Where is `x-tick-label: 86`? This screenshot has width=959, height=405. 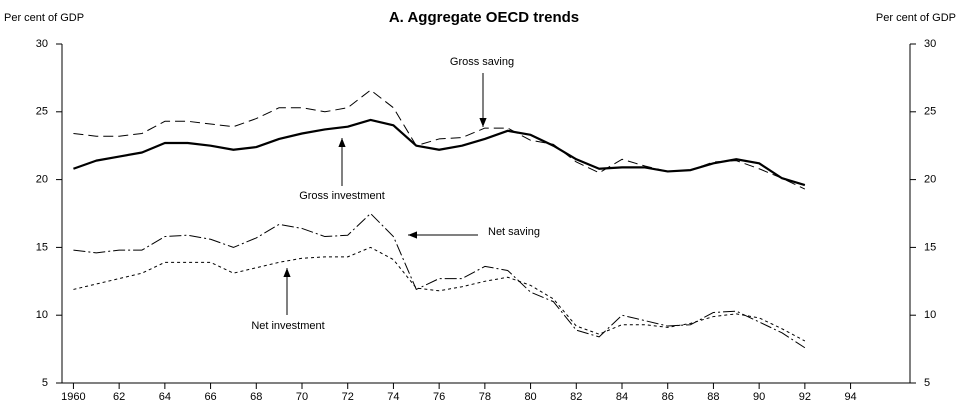 x-tick-label: 86 is located at coordinates (668, 397).